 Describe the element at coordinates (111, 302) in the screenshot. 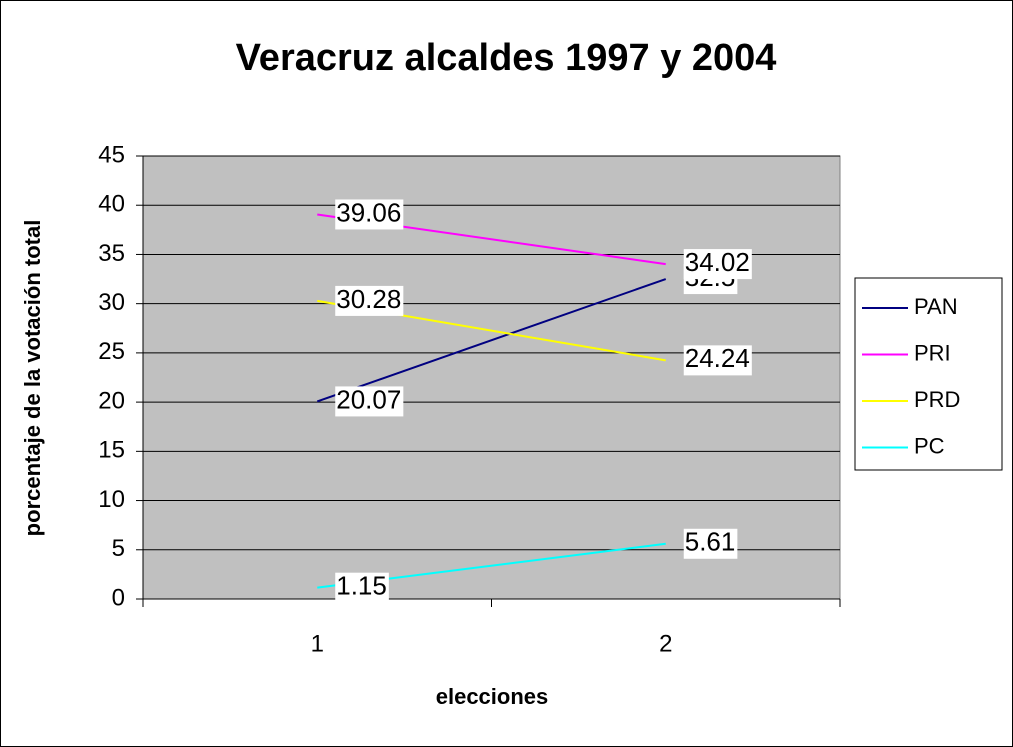

I see `y-tick-label: 30` at that location.